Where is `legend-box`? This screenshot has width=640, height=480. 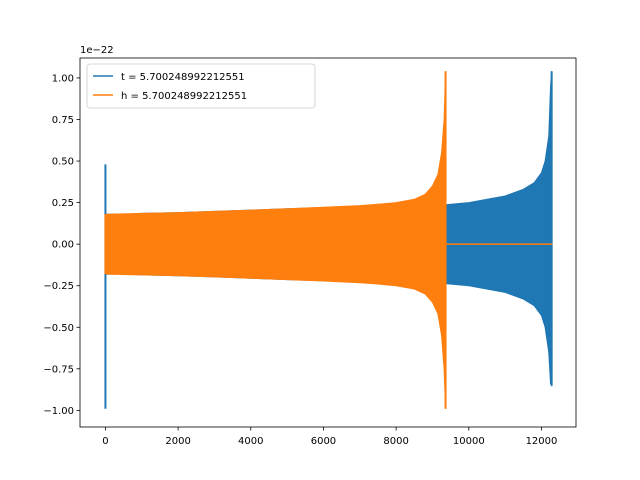
legend-box is located at coordinates (201, 86).